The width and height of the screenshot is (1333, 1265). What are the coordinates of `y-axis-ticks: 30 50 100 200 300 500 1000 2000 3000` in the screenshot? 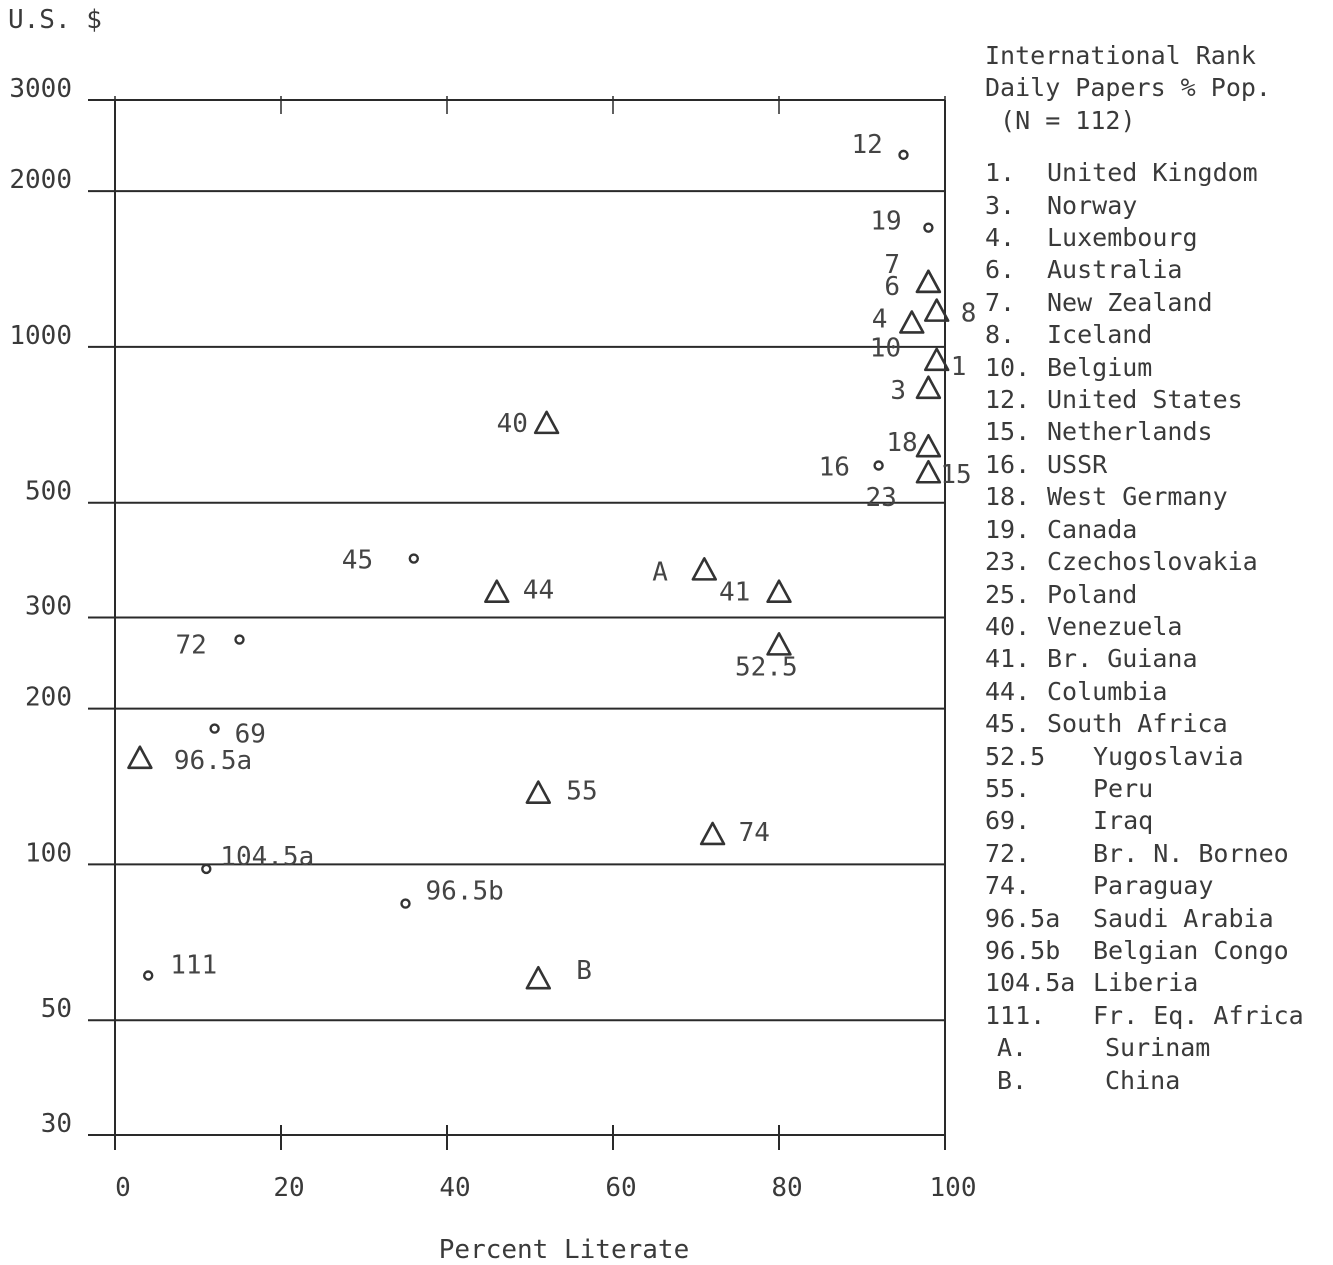 It's located at (40, 606).